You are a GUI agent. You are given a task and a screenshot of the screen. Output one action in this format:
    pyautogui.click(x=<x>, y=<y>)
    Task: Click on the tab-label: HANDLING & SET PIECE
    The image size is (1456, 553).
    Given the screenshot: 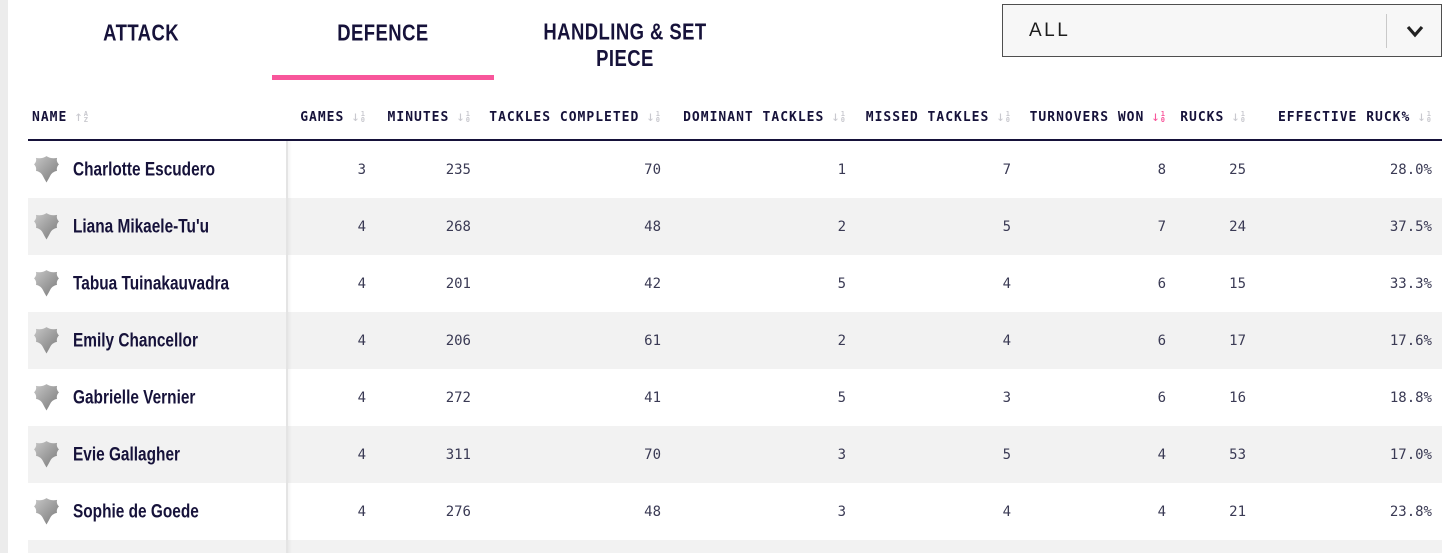 What is the action you would take?
    pyautogui.click(x=625, y=45)
    